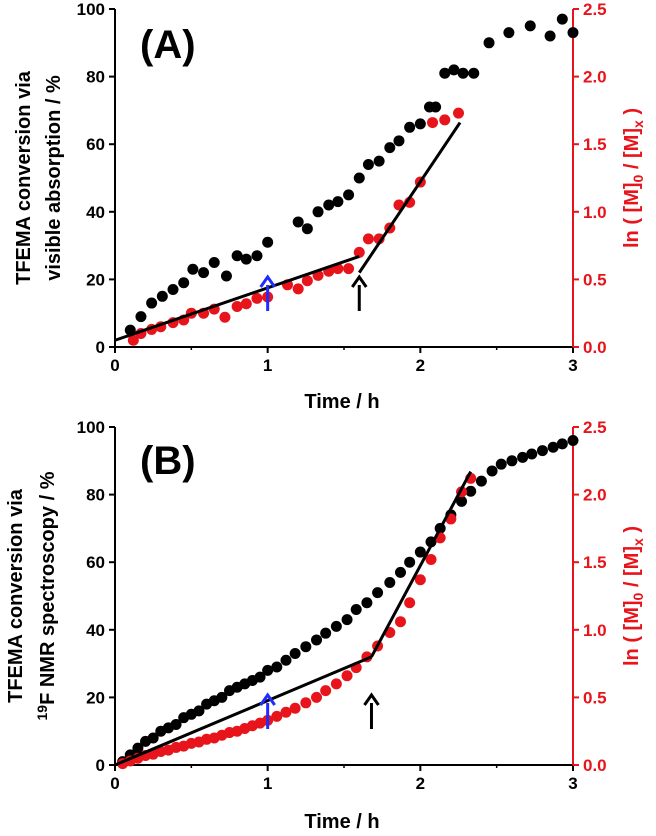 The height and width of the screenshot is (836, 656). What do you see at coordinates (168, 461) in the screenshot?
I see `panel-label: (B)` at bounding box center [168, 461].